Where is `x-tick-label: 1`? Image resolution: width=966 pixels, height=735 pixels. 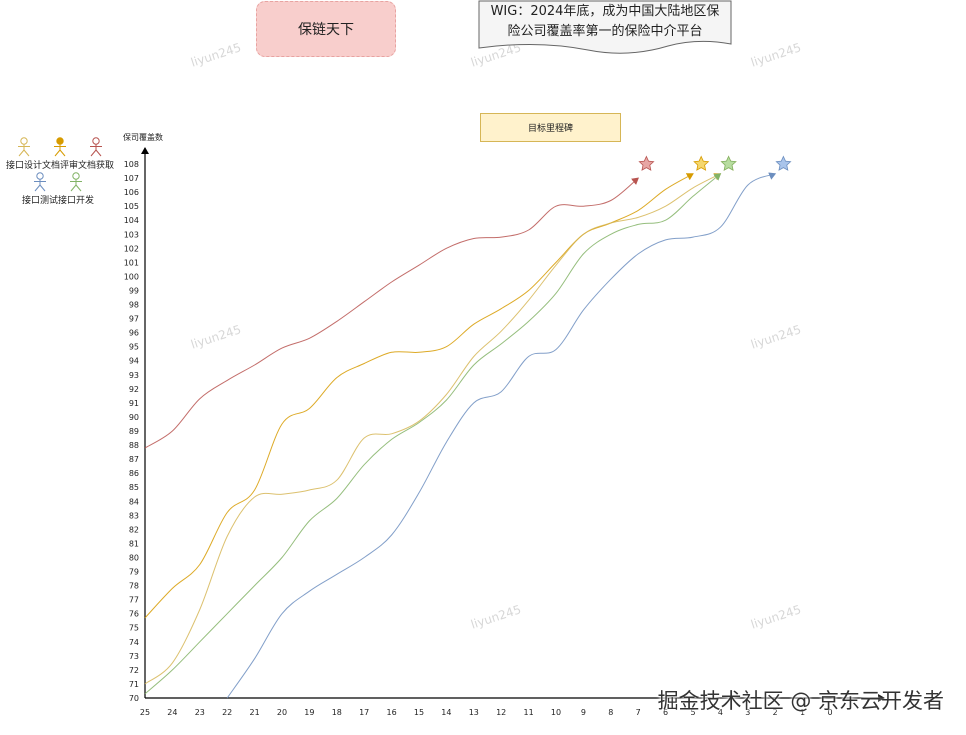
x-tick-label: 1 is located at coordinates (802, 712).